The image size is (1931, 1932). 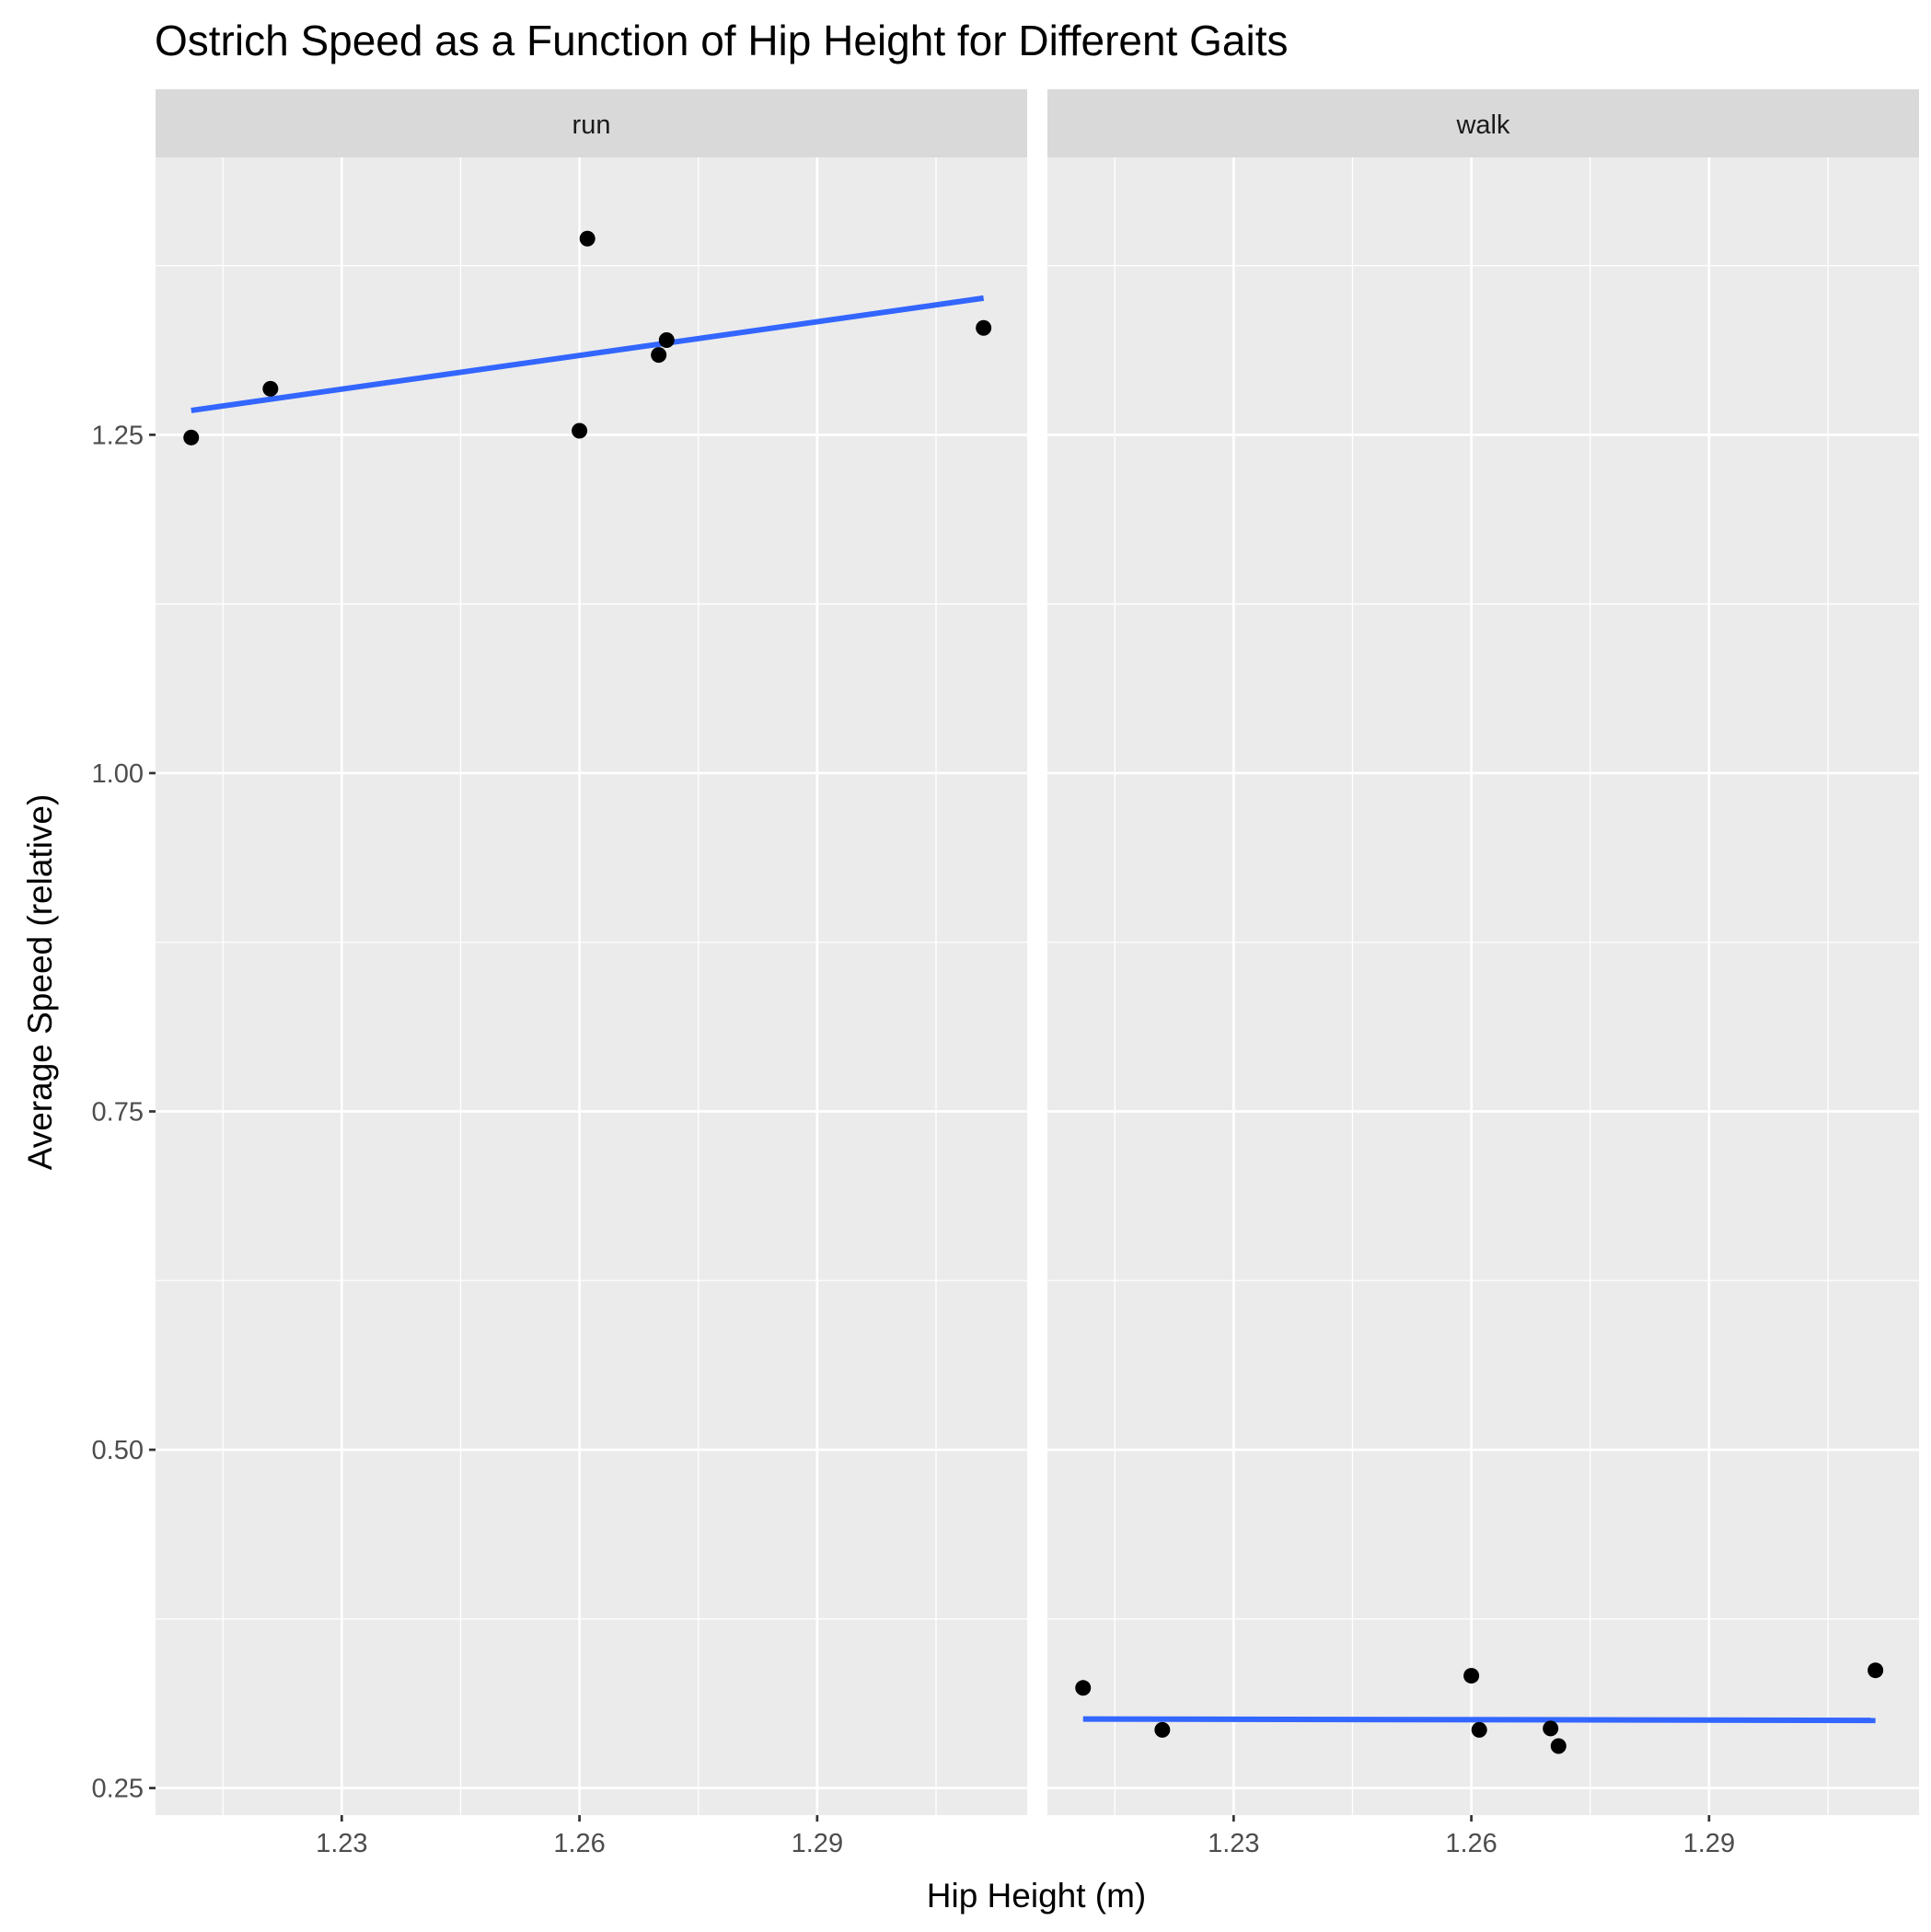 What do you see at coordinates (1037, 1896) in the screenshot?
I see `x-axis-title: Hip Height (m)` at bounding box center [1037, 1896].